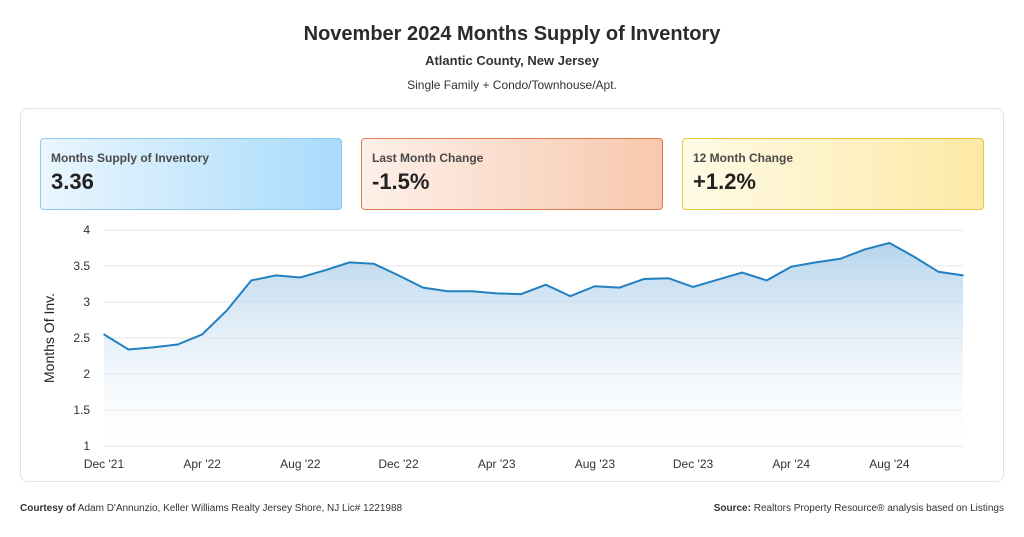  Describe the element at coordinates (86, 446) in the screenshot. I see `y-tick-label: 1` at that location.